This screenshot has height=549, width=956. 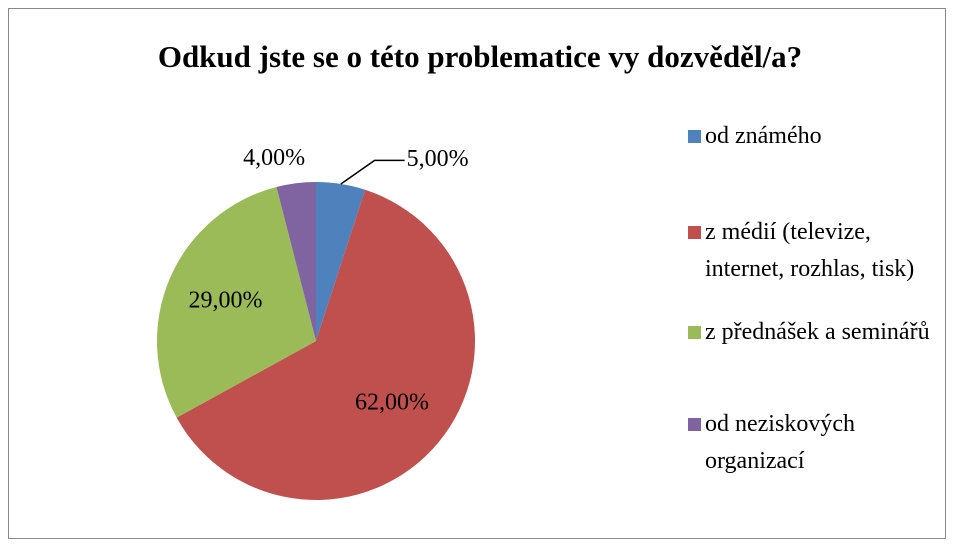 What do you see at coordinates (438, 159) in the screenshot?
I see `data-label: 5,00%` at bounding box center [438, 159].